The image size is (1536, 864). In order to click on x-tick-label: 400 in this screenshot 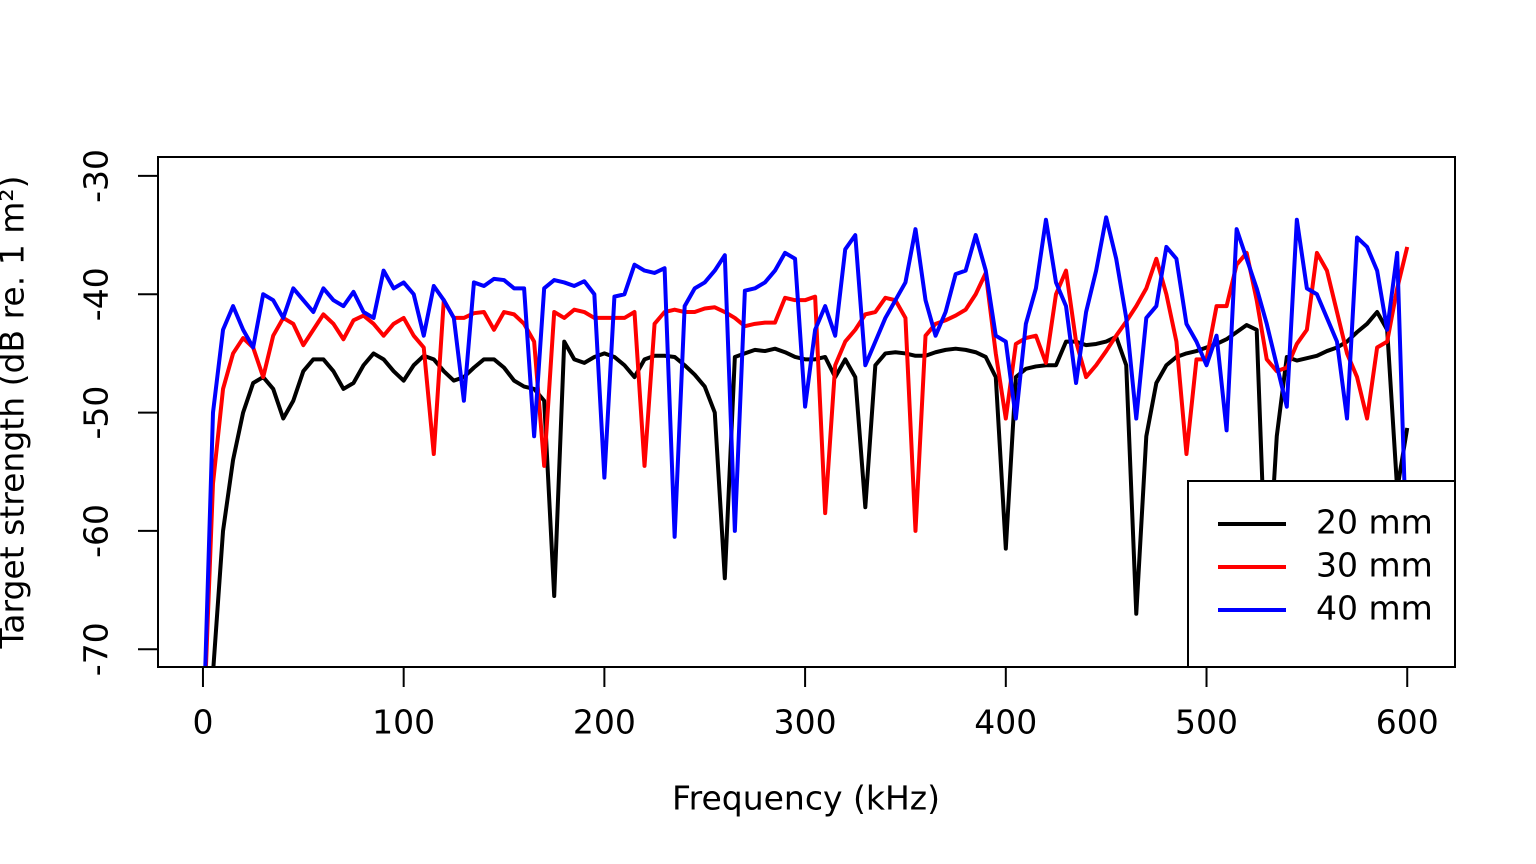, I will do `click(1005, 722)`.